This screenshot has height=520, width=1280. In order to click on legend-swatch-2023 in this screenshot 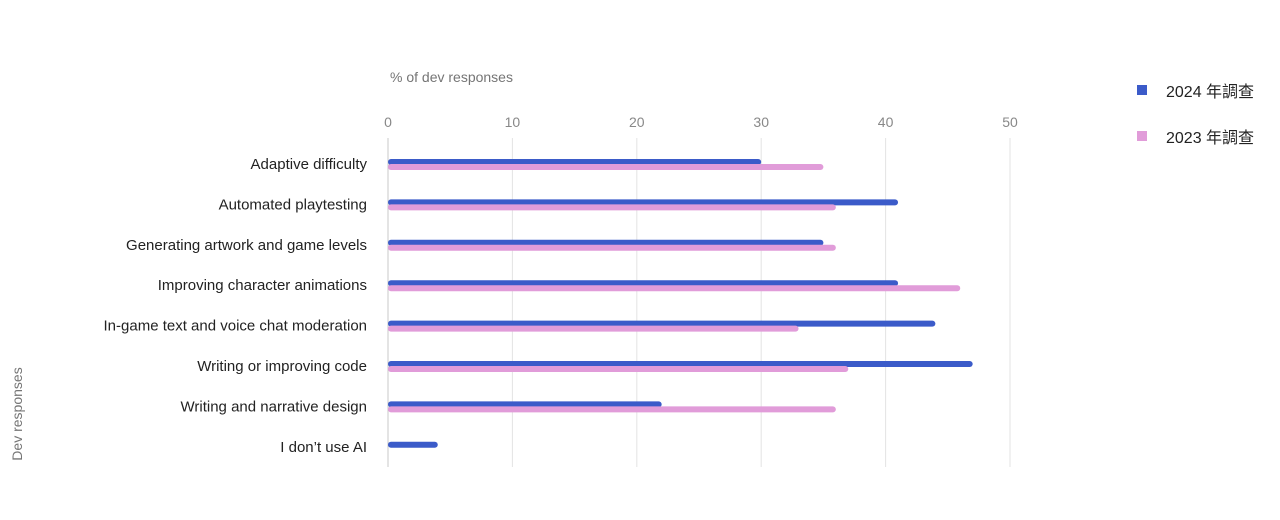, I will do `click(1142, 136)`.